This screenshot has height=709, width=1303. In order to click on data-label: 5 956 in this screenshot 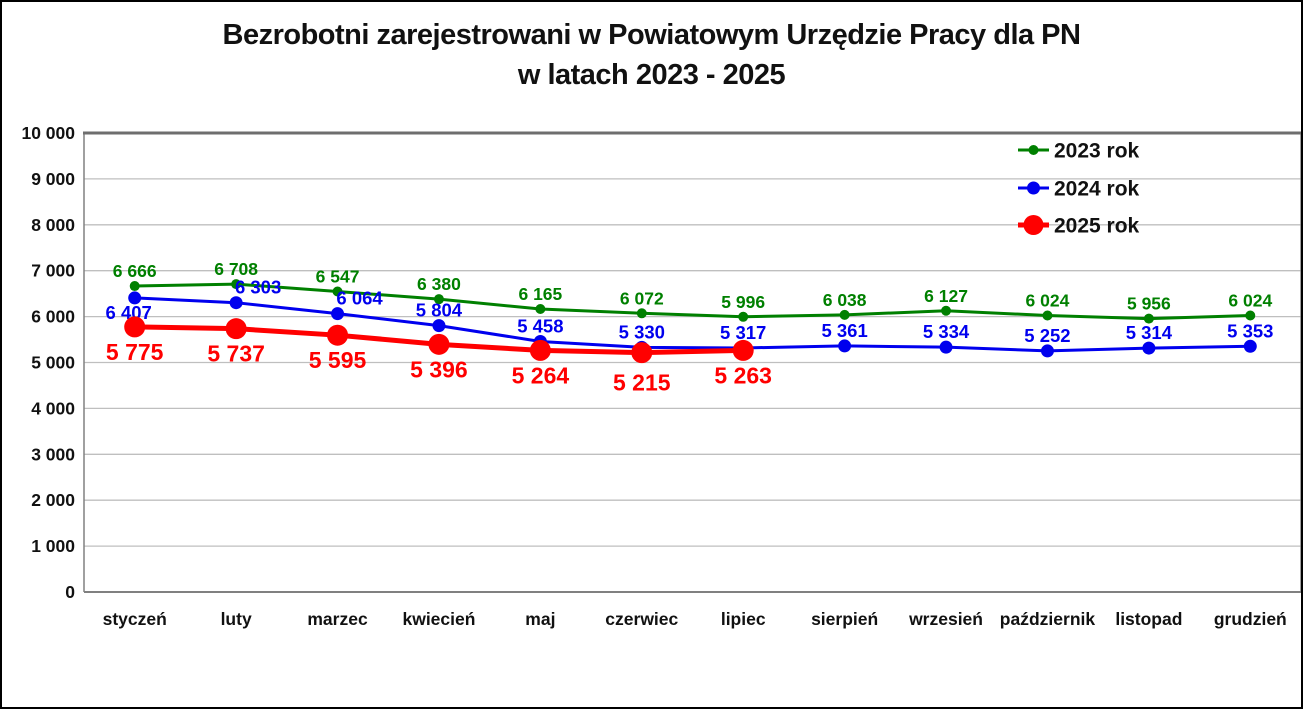, I will do `click(1149, 304)`.